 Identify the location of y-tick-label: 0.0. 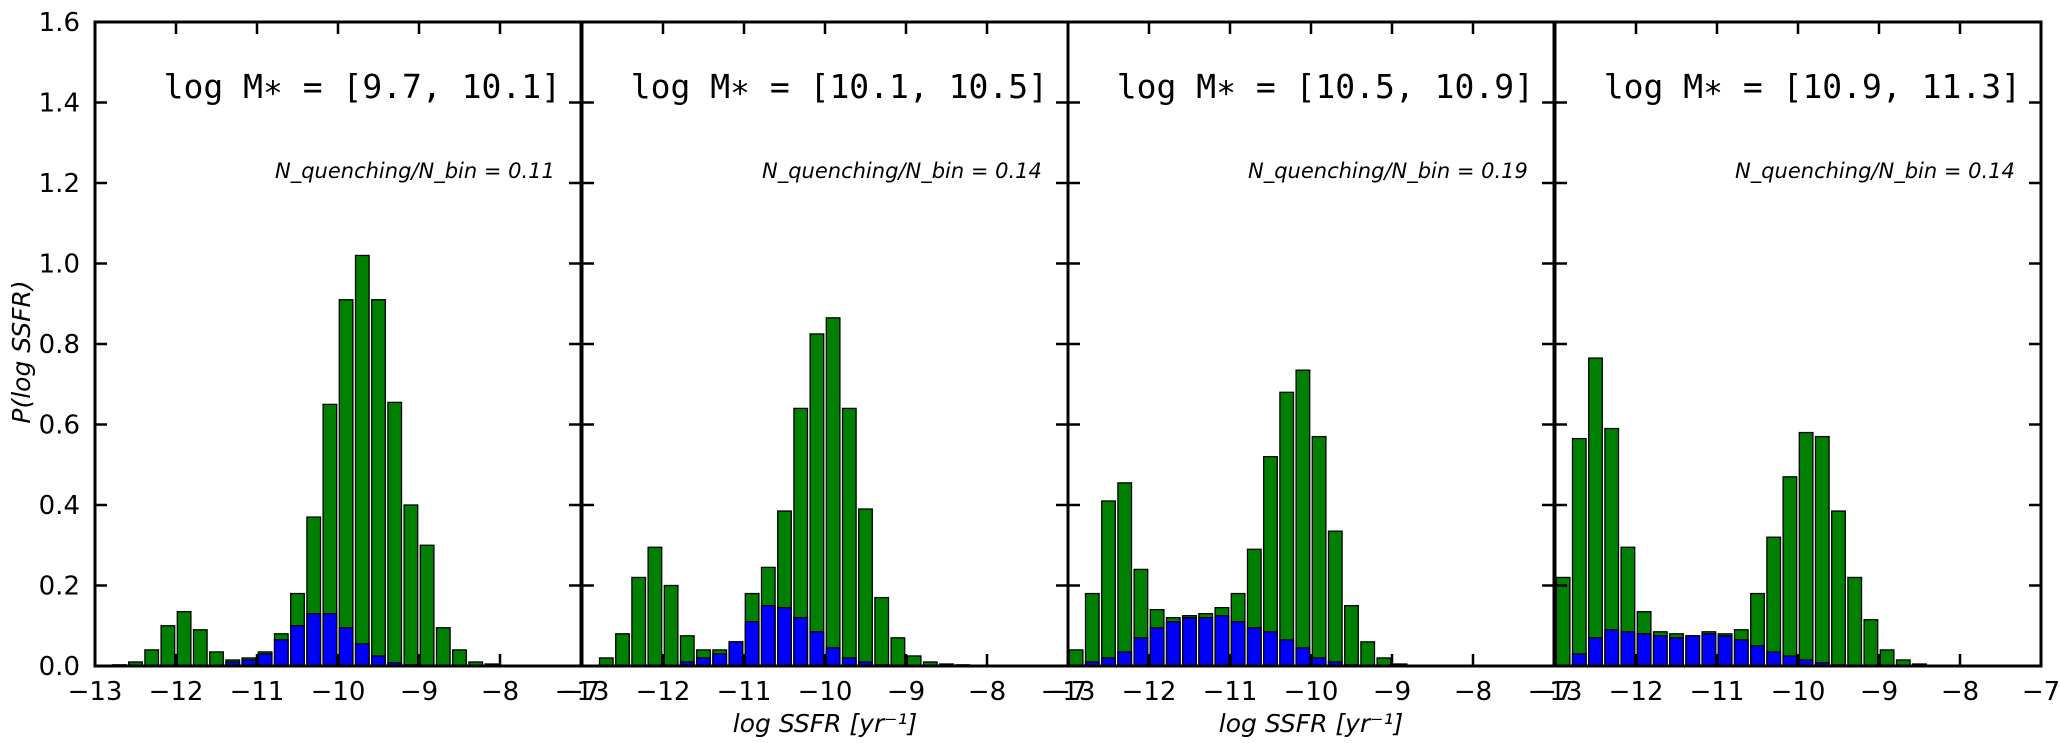
(59, 667).